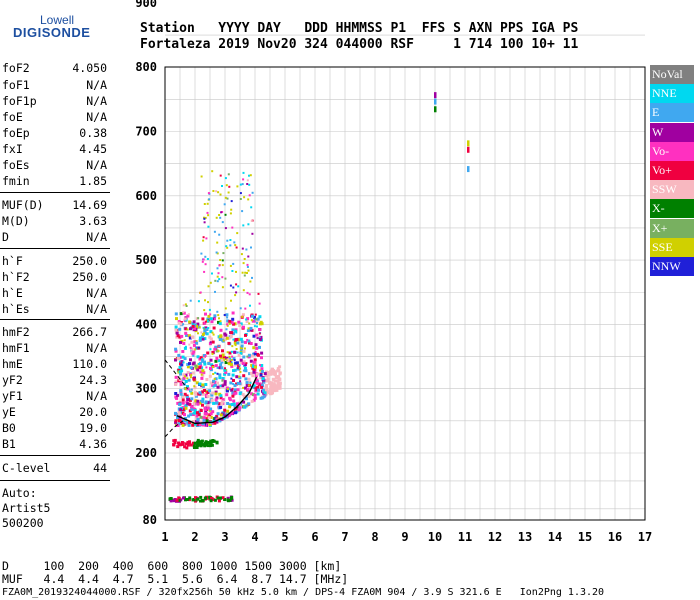  I want to click on legend-item-w: W, so click(672, 132).